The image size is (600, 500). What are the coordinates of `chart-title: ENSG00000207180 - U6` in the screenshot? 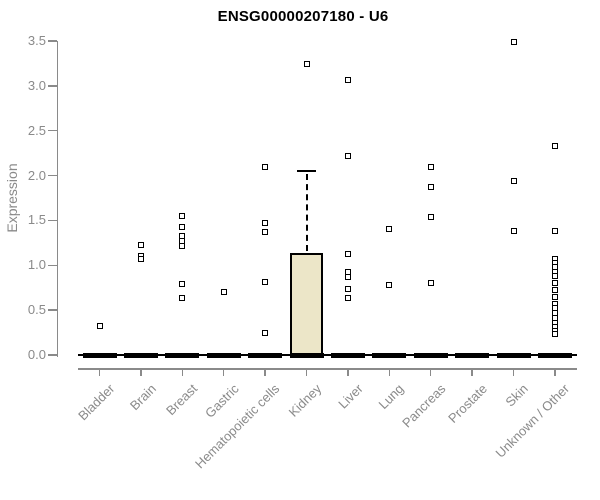 It's located at (303, 16).